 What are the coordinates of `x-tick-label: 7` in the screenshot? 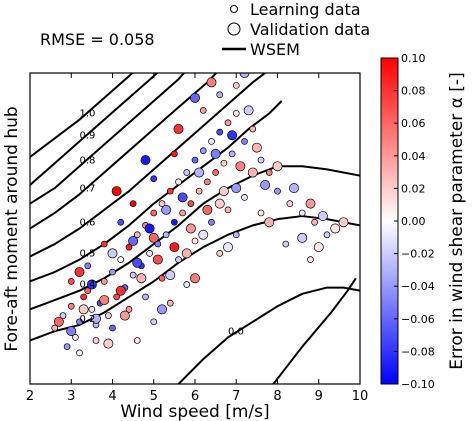 It's located at (236, 396).